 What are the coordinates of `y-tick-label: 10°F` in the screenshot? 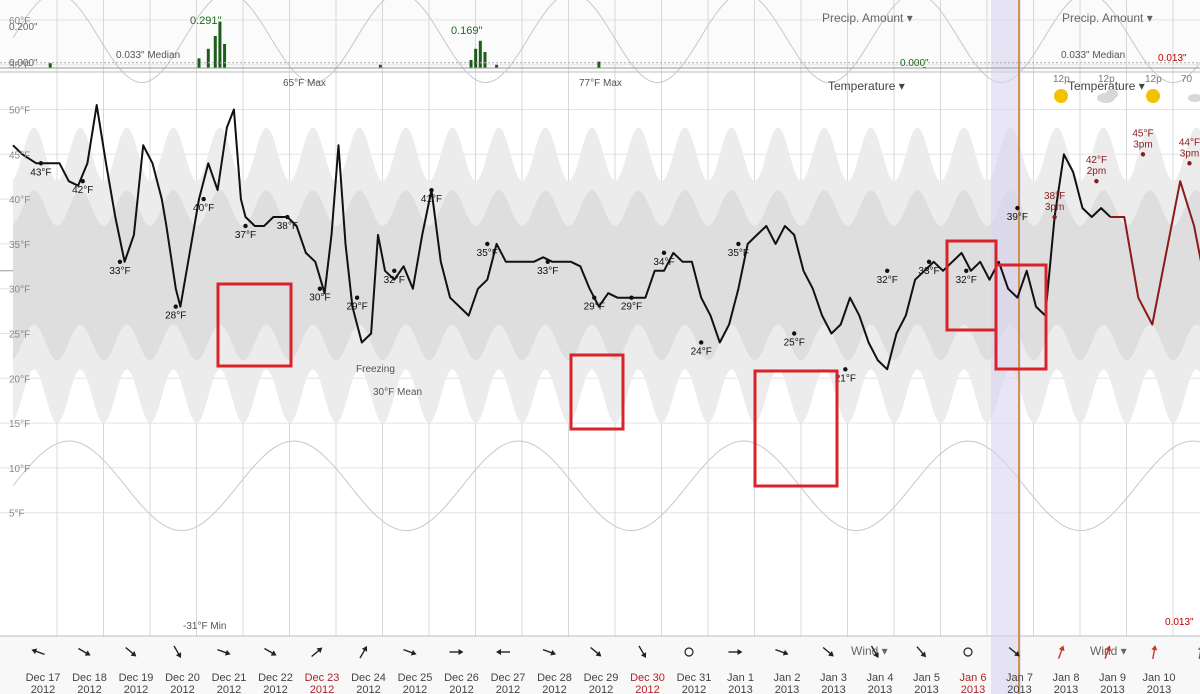 It's located at (19, 469).